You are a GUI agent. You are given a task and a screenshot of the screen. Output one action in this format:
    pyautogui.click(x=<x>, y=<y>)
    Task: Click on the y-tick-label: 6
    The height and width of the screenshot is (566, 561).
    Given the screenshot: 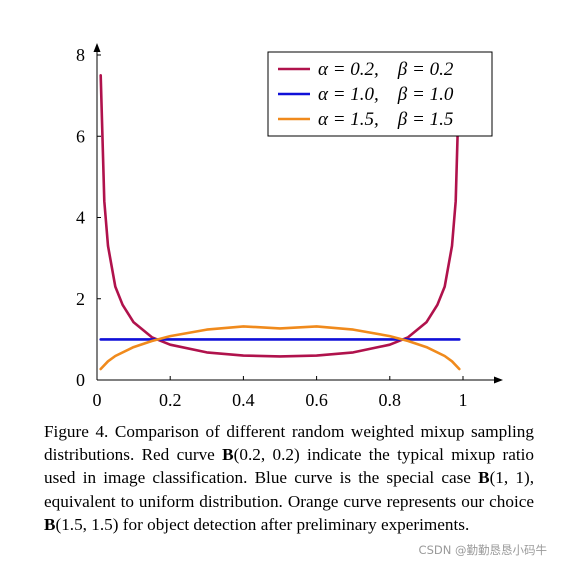 What is the action you would take?
    pyautogui.click(x=80, y=136)
    